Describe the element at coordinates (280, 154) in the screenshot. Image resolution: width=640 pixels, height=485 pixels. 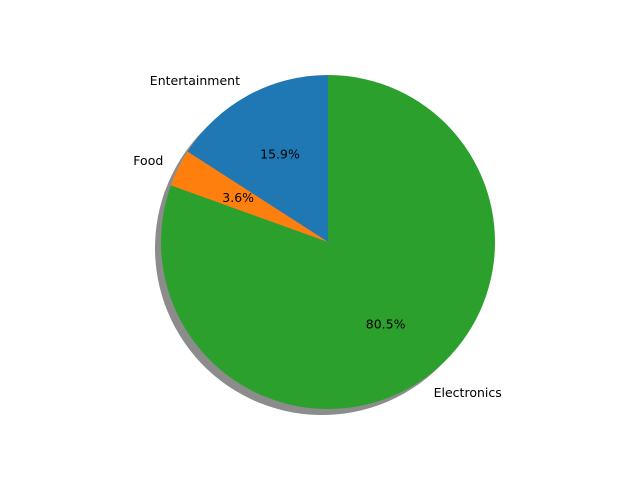
I see `percent-label-entertainment: 15.9%` at that location.